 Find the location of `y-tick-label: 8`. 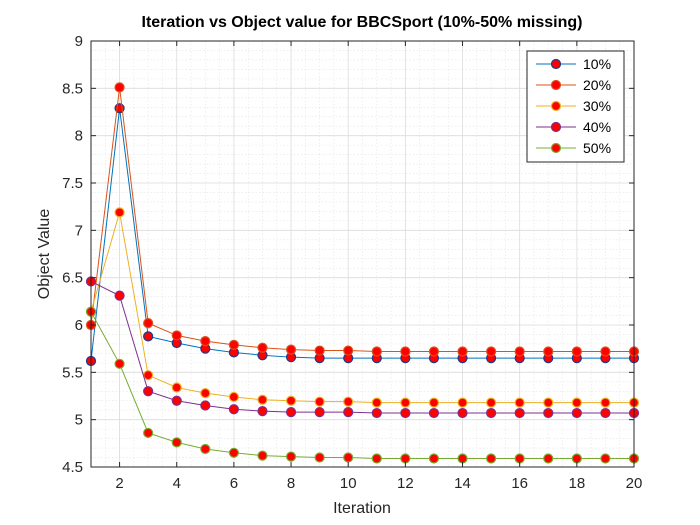

y-tick-label: 8 is located at coordinates (79, 136).